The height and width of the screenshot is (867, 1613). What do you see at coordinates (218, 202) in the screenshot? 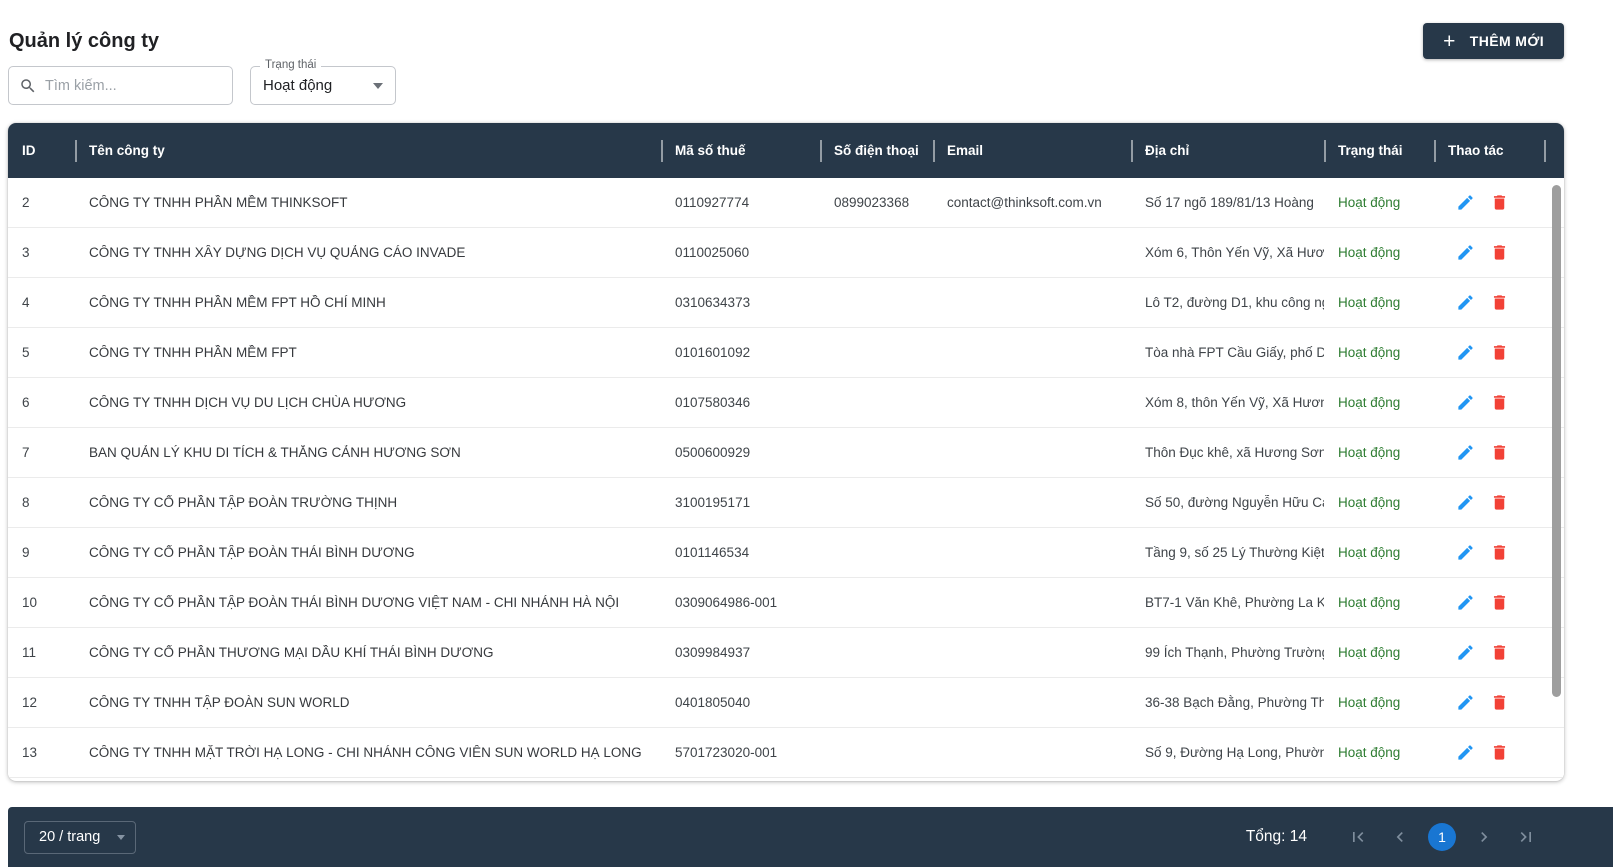
I see `cell-company-name: CÔNG TY TNHH PHẦN MỀM THINKSOFT` at bounding box center [218, 202].